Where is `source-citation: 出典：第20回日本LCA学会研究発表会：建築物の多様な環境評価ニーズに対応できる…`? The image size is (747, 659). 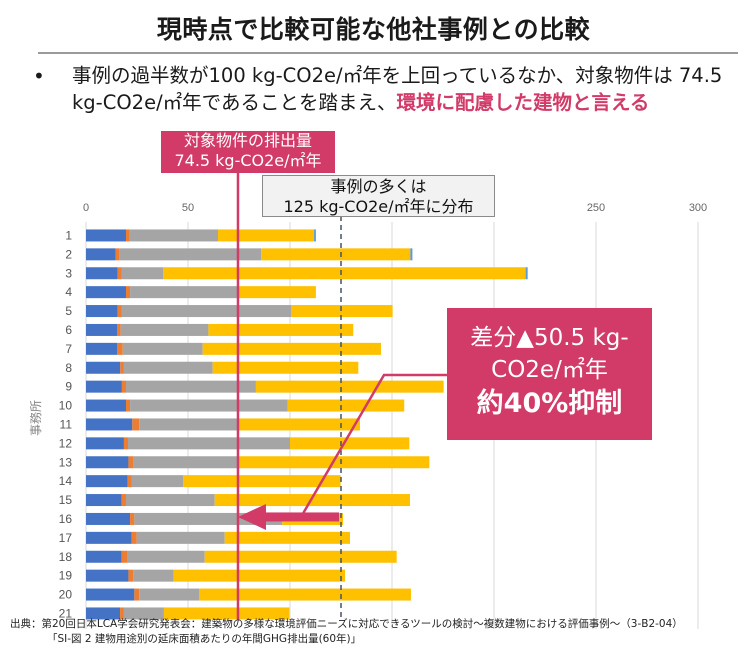
source-citation: 出典：第20回日本LCA学会研究発表会：建築物の多様な環境評価ニーズに対応できる… is located at coordinates (346, 632).